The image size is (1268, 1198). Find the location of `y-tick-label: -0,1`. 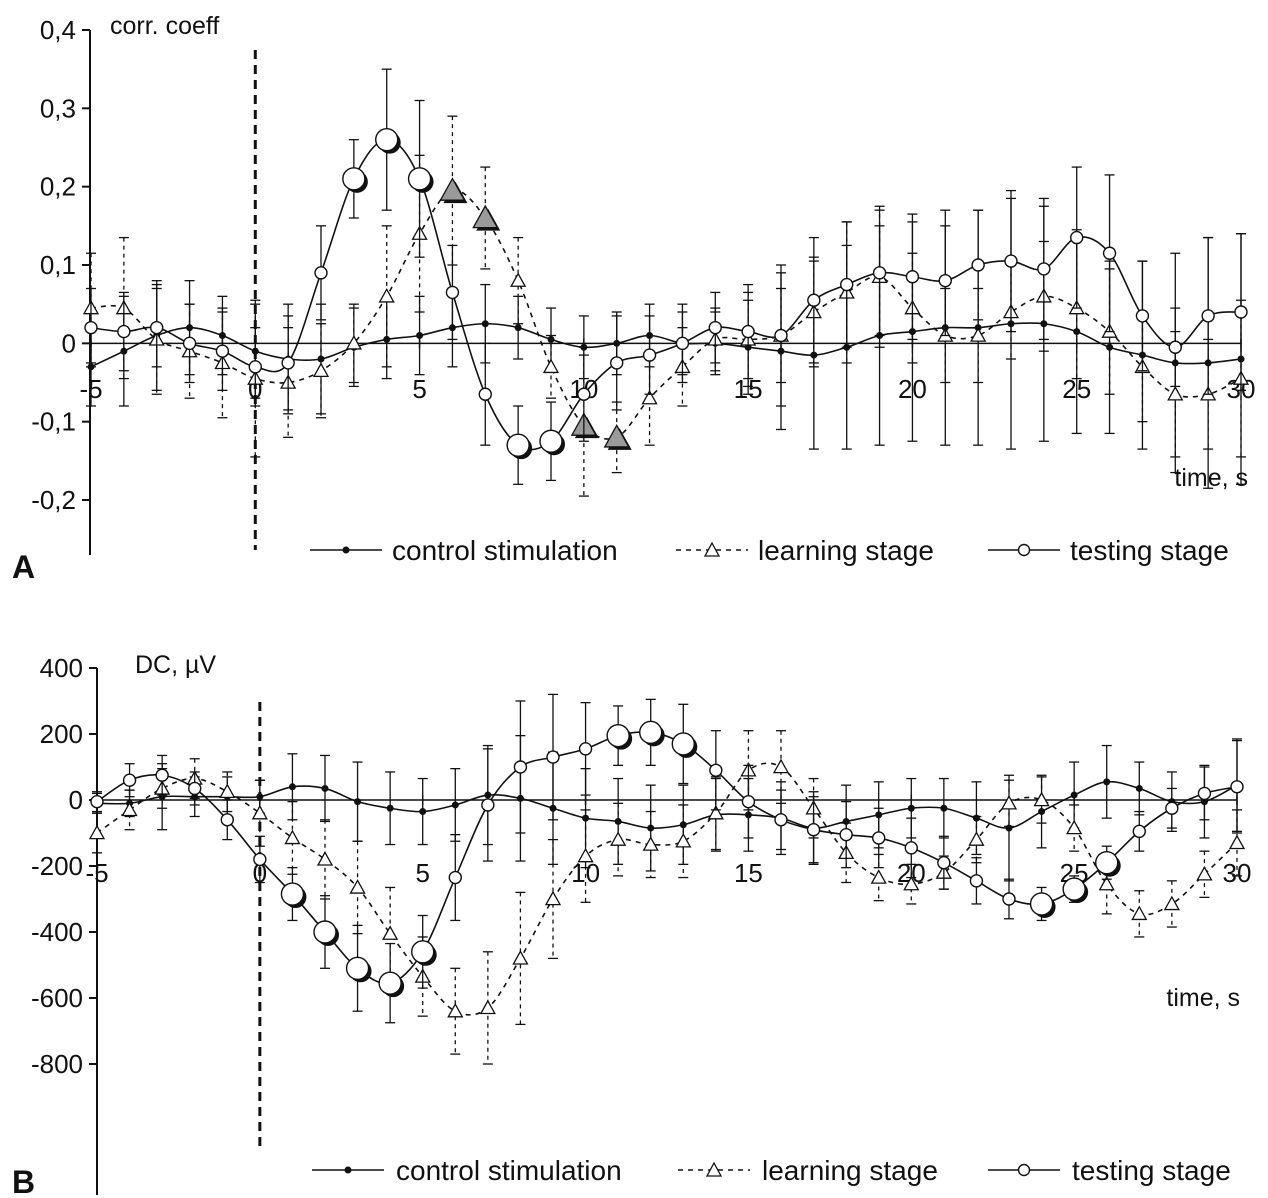

y-tick-label: -0,1 is located at coordinates (53, 422).